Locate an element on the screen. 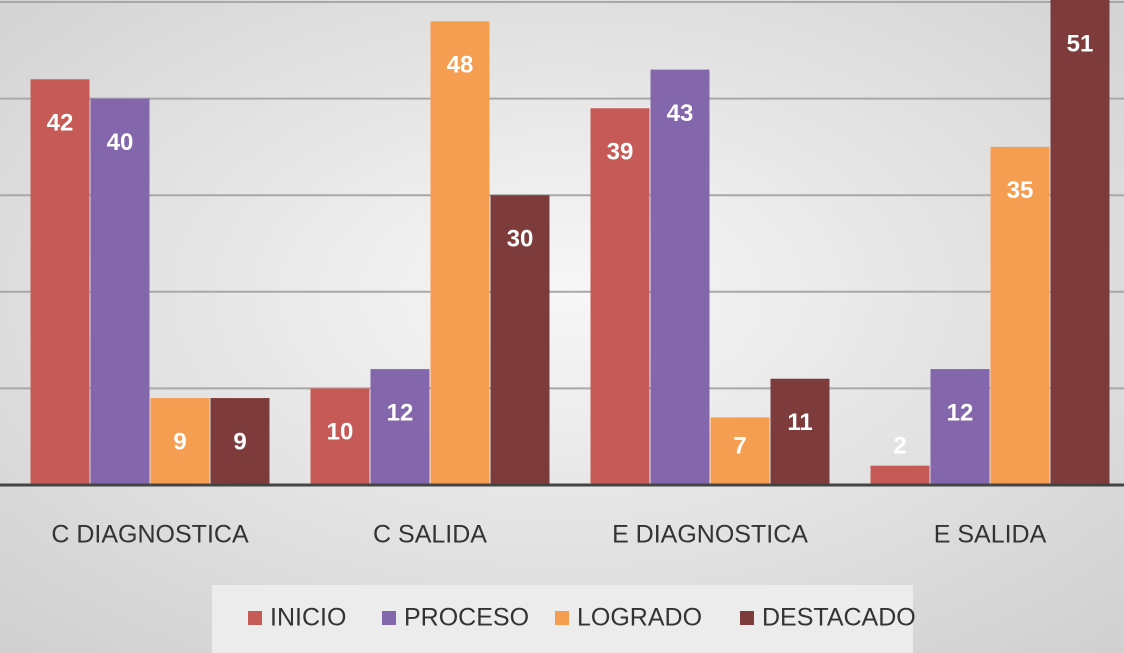 Image resolution: width=1124 pixels, height=653 pixels. data-label: 42 is located at coordinates (60, 123).